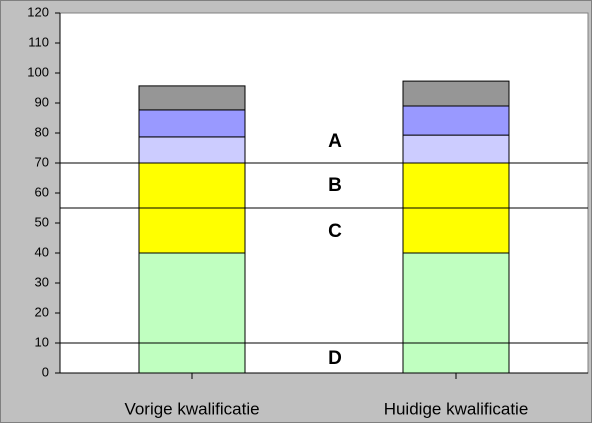 Image resolution: width=592 pixels, height=423 pixels. I want to click on y-tick-label: 50, so click(42, 221).